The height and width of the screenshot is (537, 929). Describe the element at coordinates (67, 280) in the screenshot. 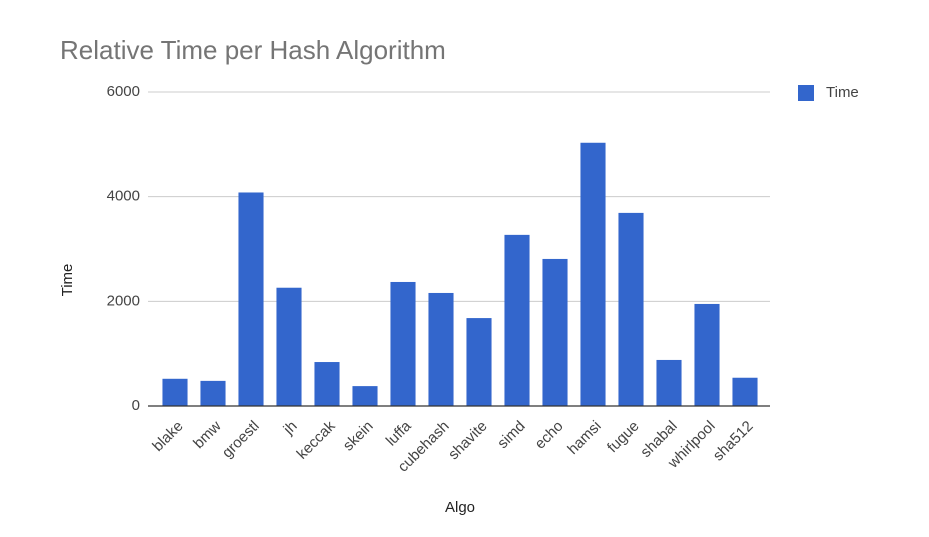

I see `y-axis-label: Time` at that location.